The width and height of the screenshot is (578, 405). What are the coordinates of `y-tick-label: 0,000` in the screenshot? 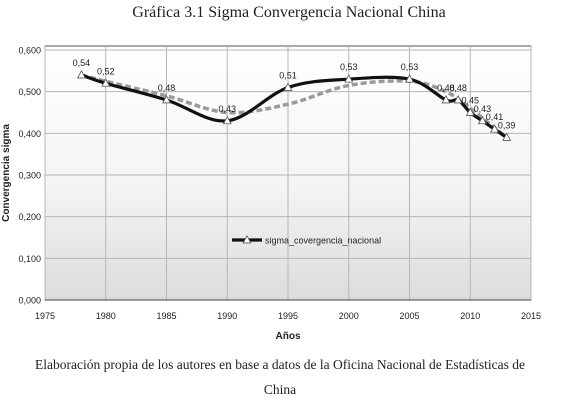 It's located at (29, 301).